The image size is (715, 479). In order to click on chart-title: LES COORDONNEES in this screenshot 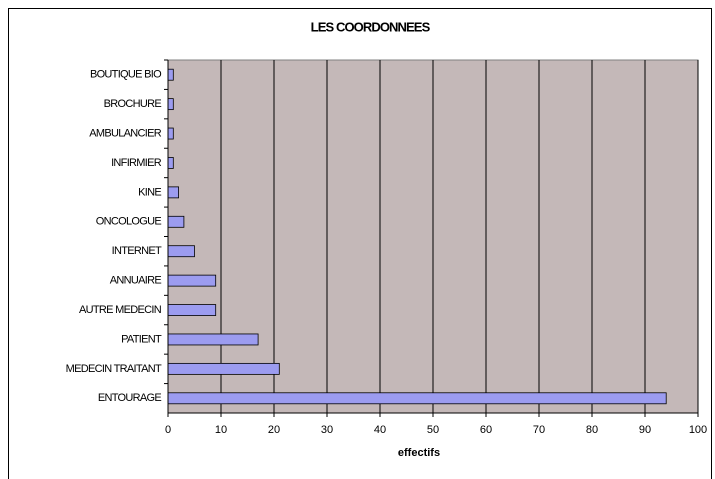, I will do `click(371, 26)`.